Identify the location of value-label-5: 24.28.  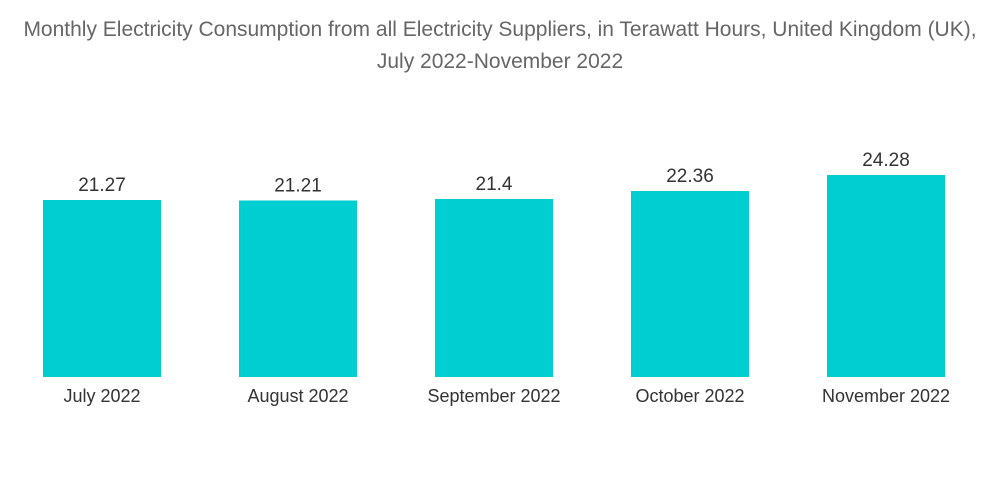
(886, 160).